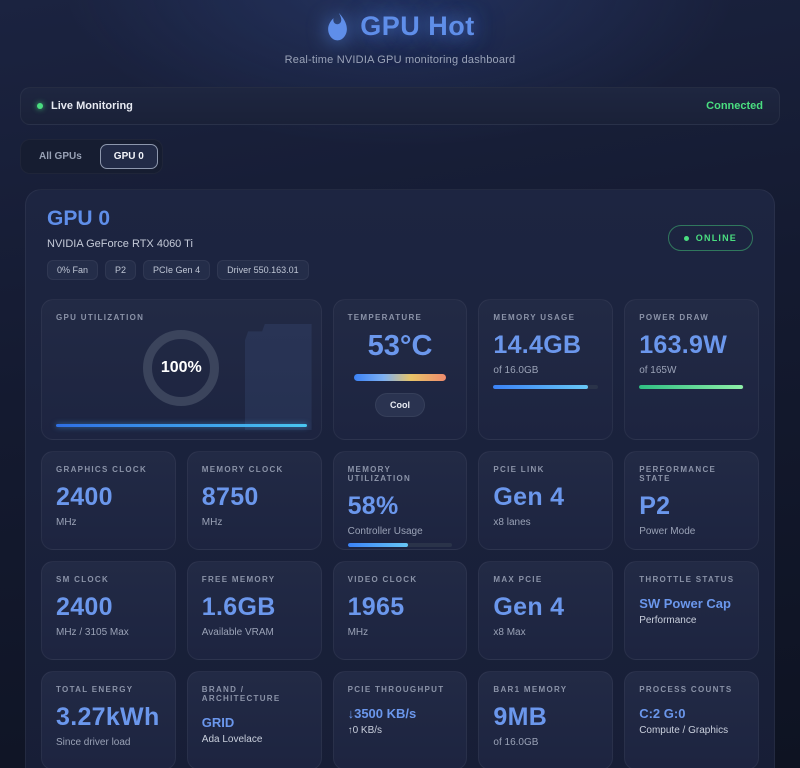 The width and height of the screenshot is (800, 768). Describe the element at coordinates (237, 632) in the screenshot. I see `free-memory-sub: Available VRAM` at that location.